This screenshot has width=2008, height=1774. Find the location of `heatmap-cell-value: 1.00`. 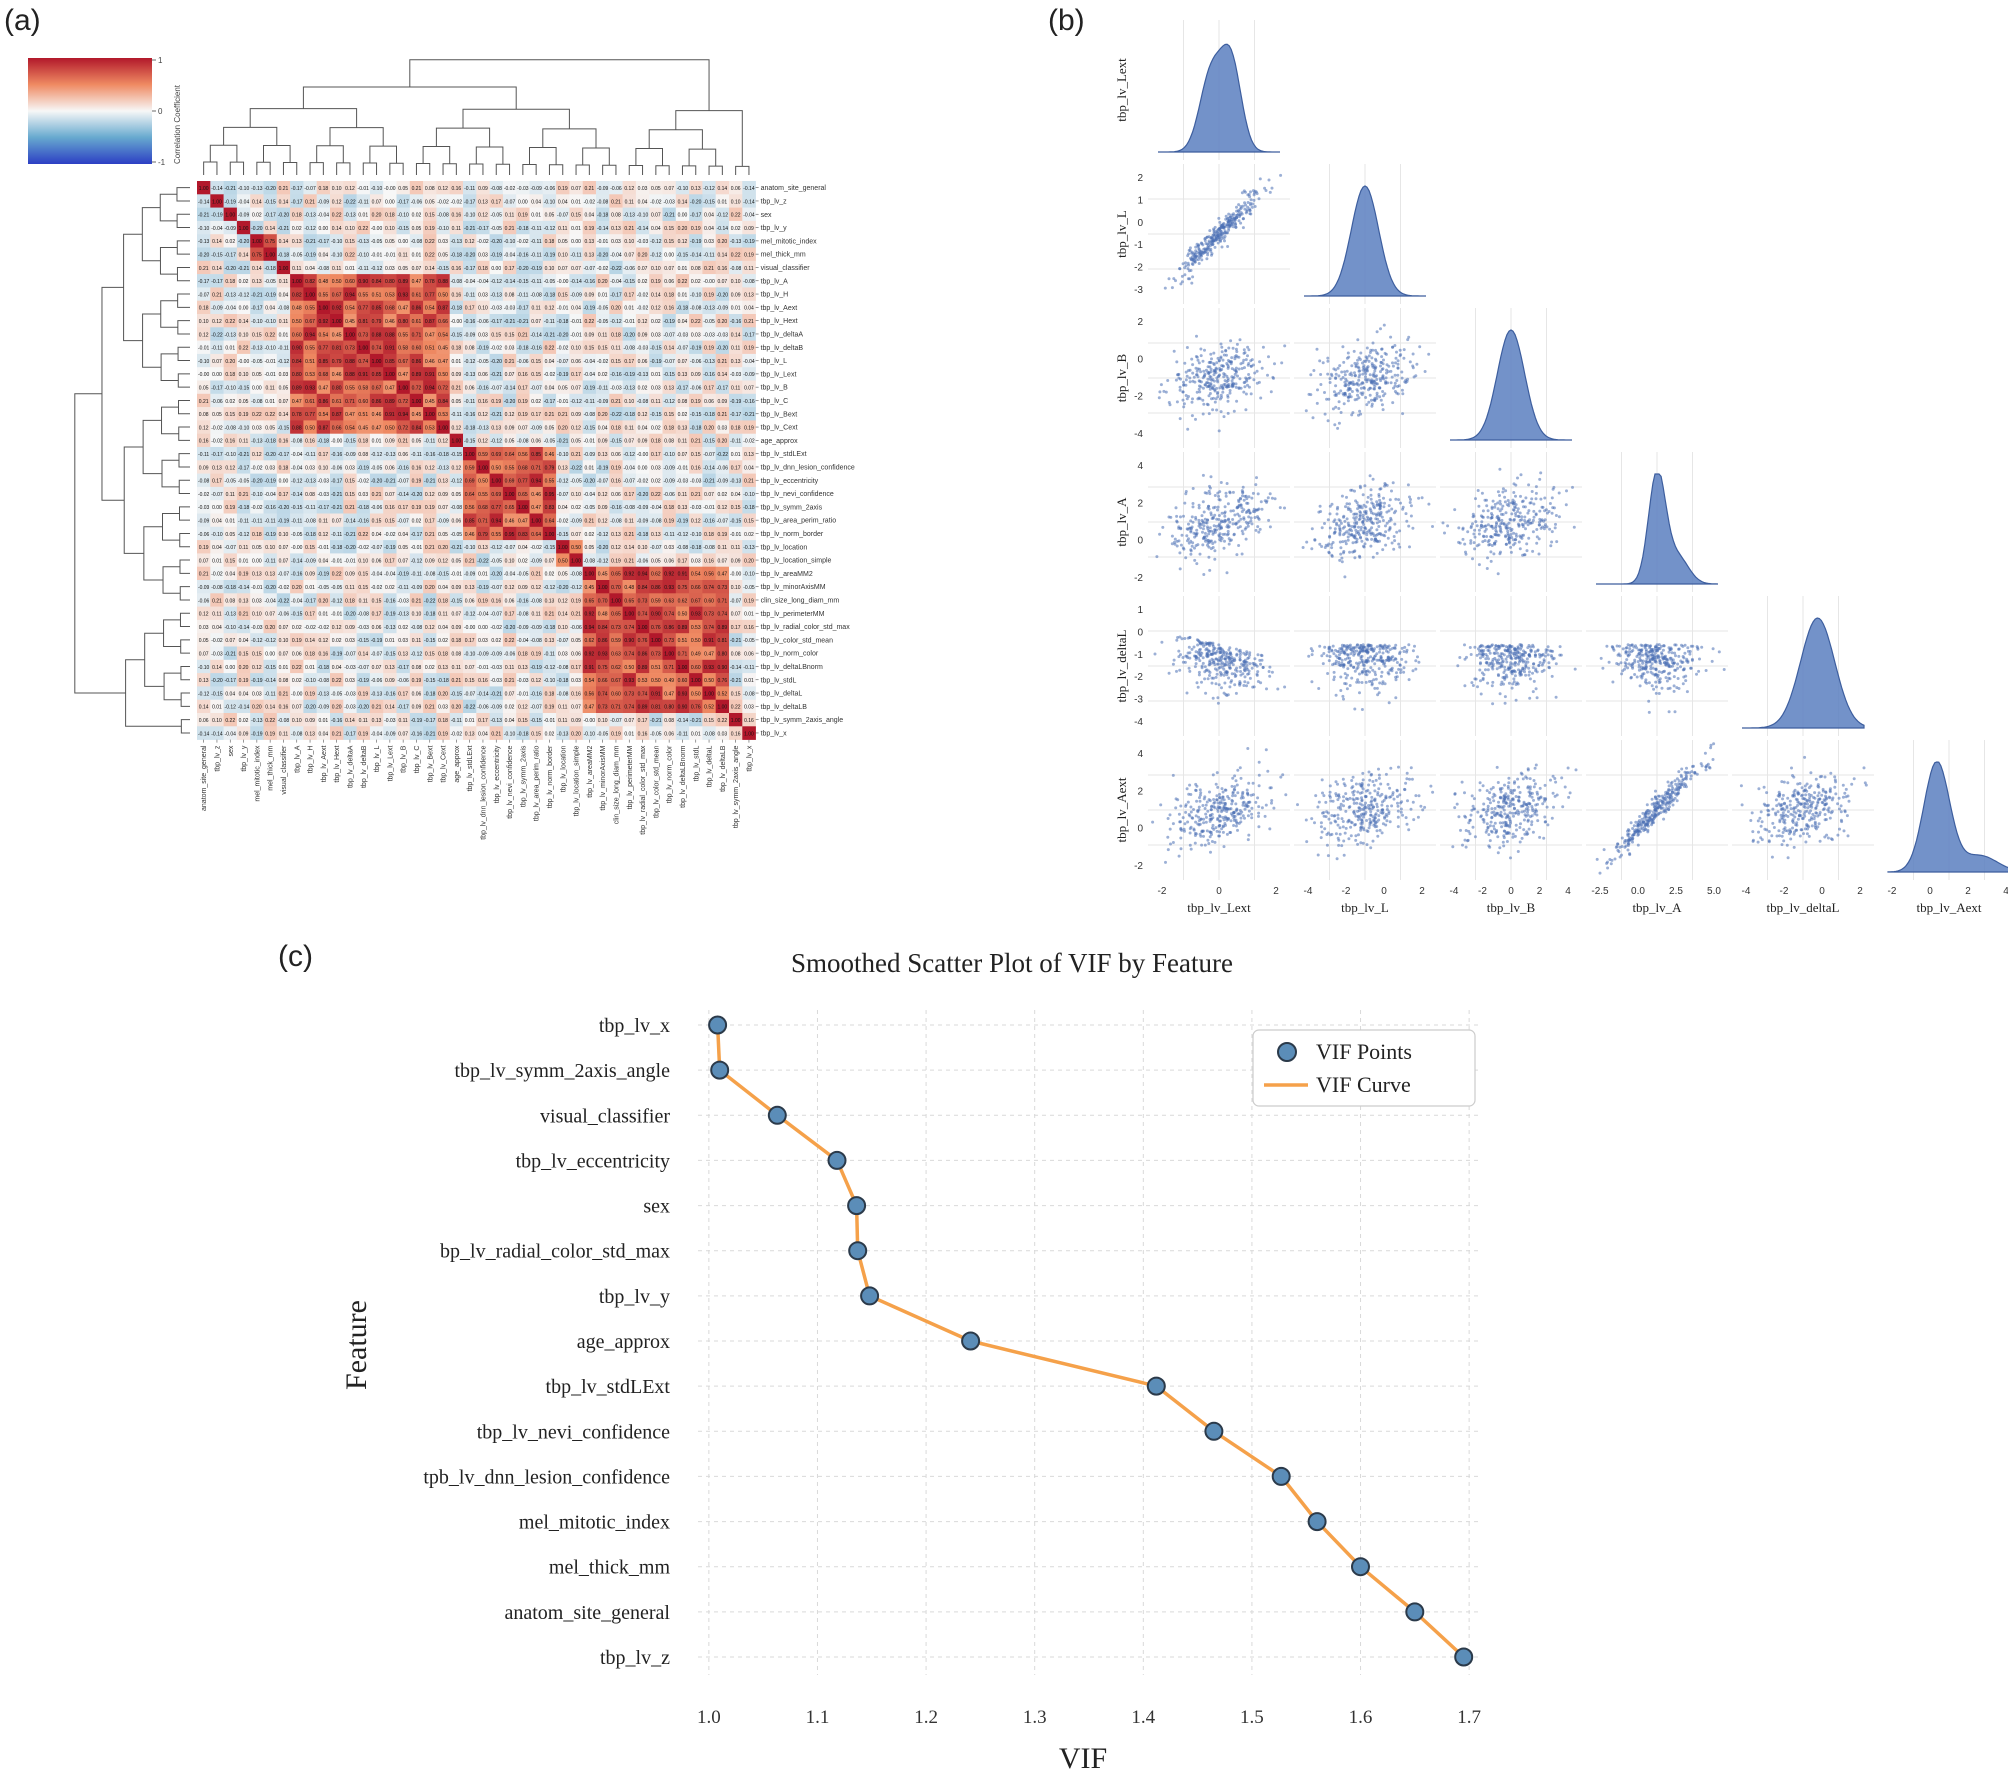

heatmap-cell-value: 1.00 is located at coordinates (656, 641).